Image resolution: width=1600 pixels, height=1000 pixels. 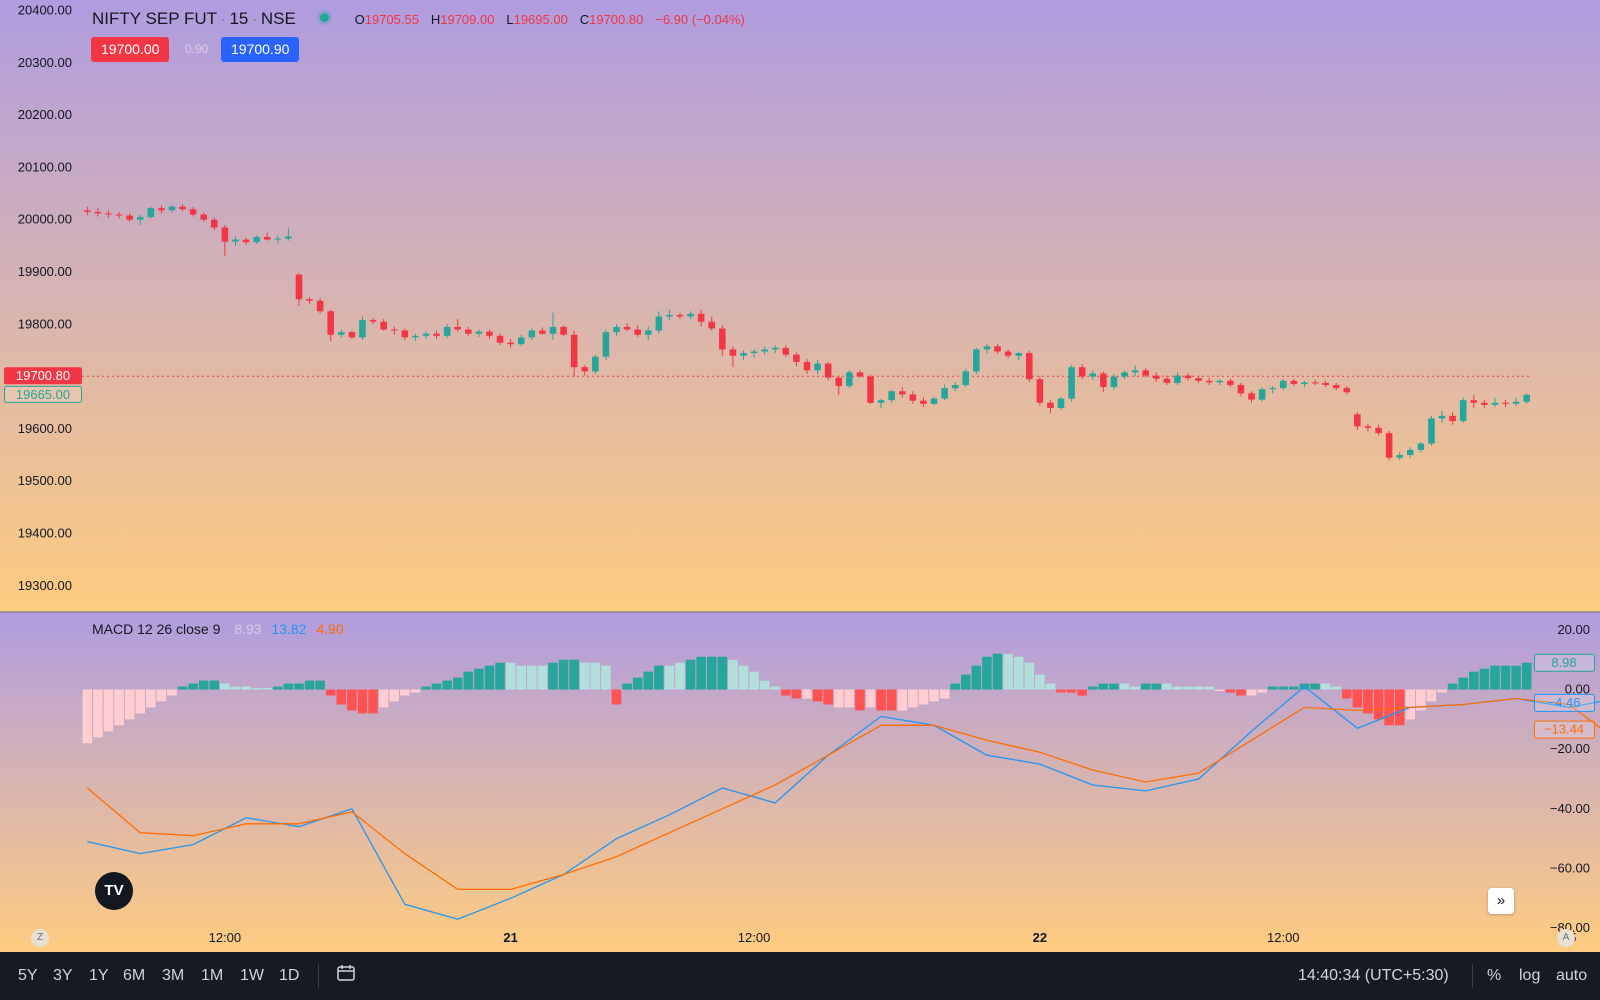 I want to click on range-1w-button: 1W, so click(x=252, y=975).